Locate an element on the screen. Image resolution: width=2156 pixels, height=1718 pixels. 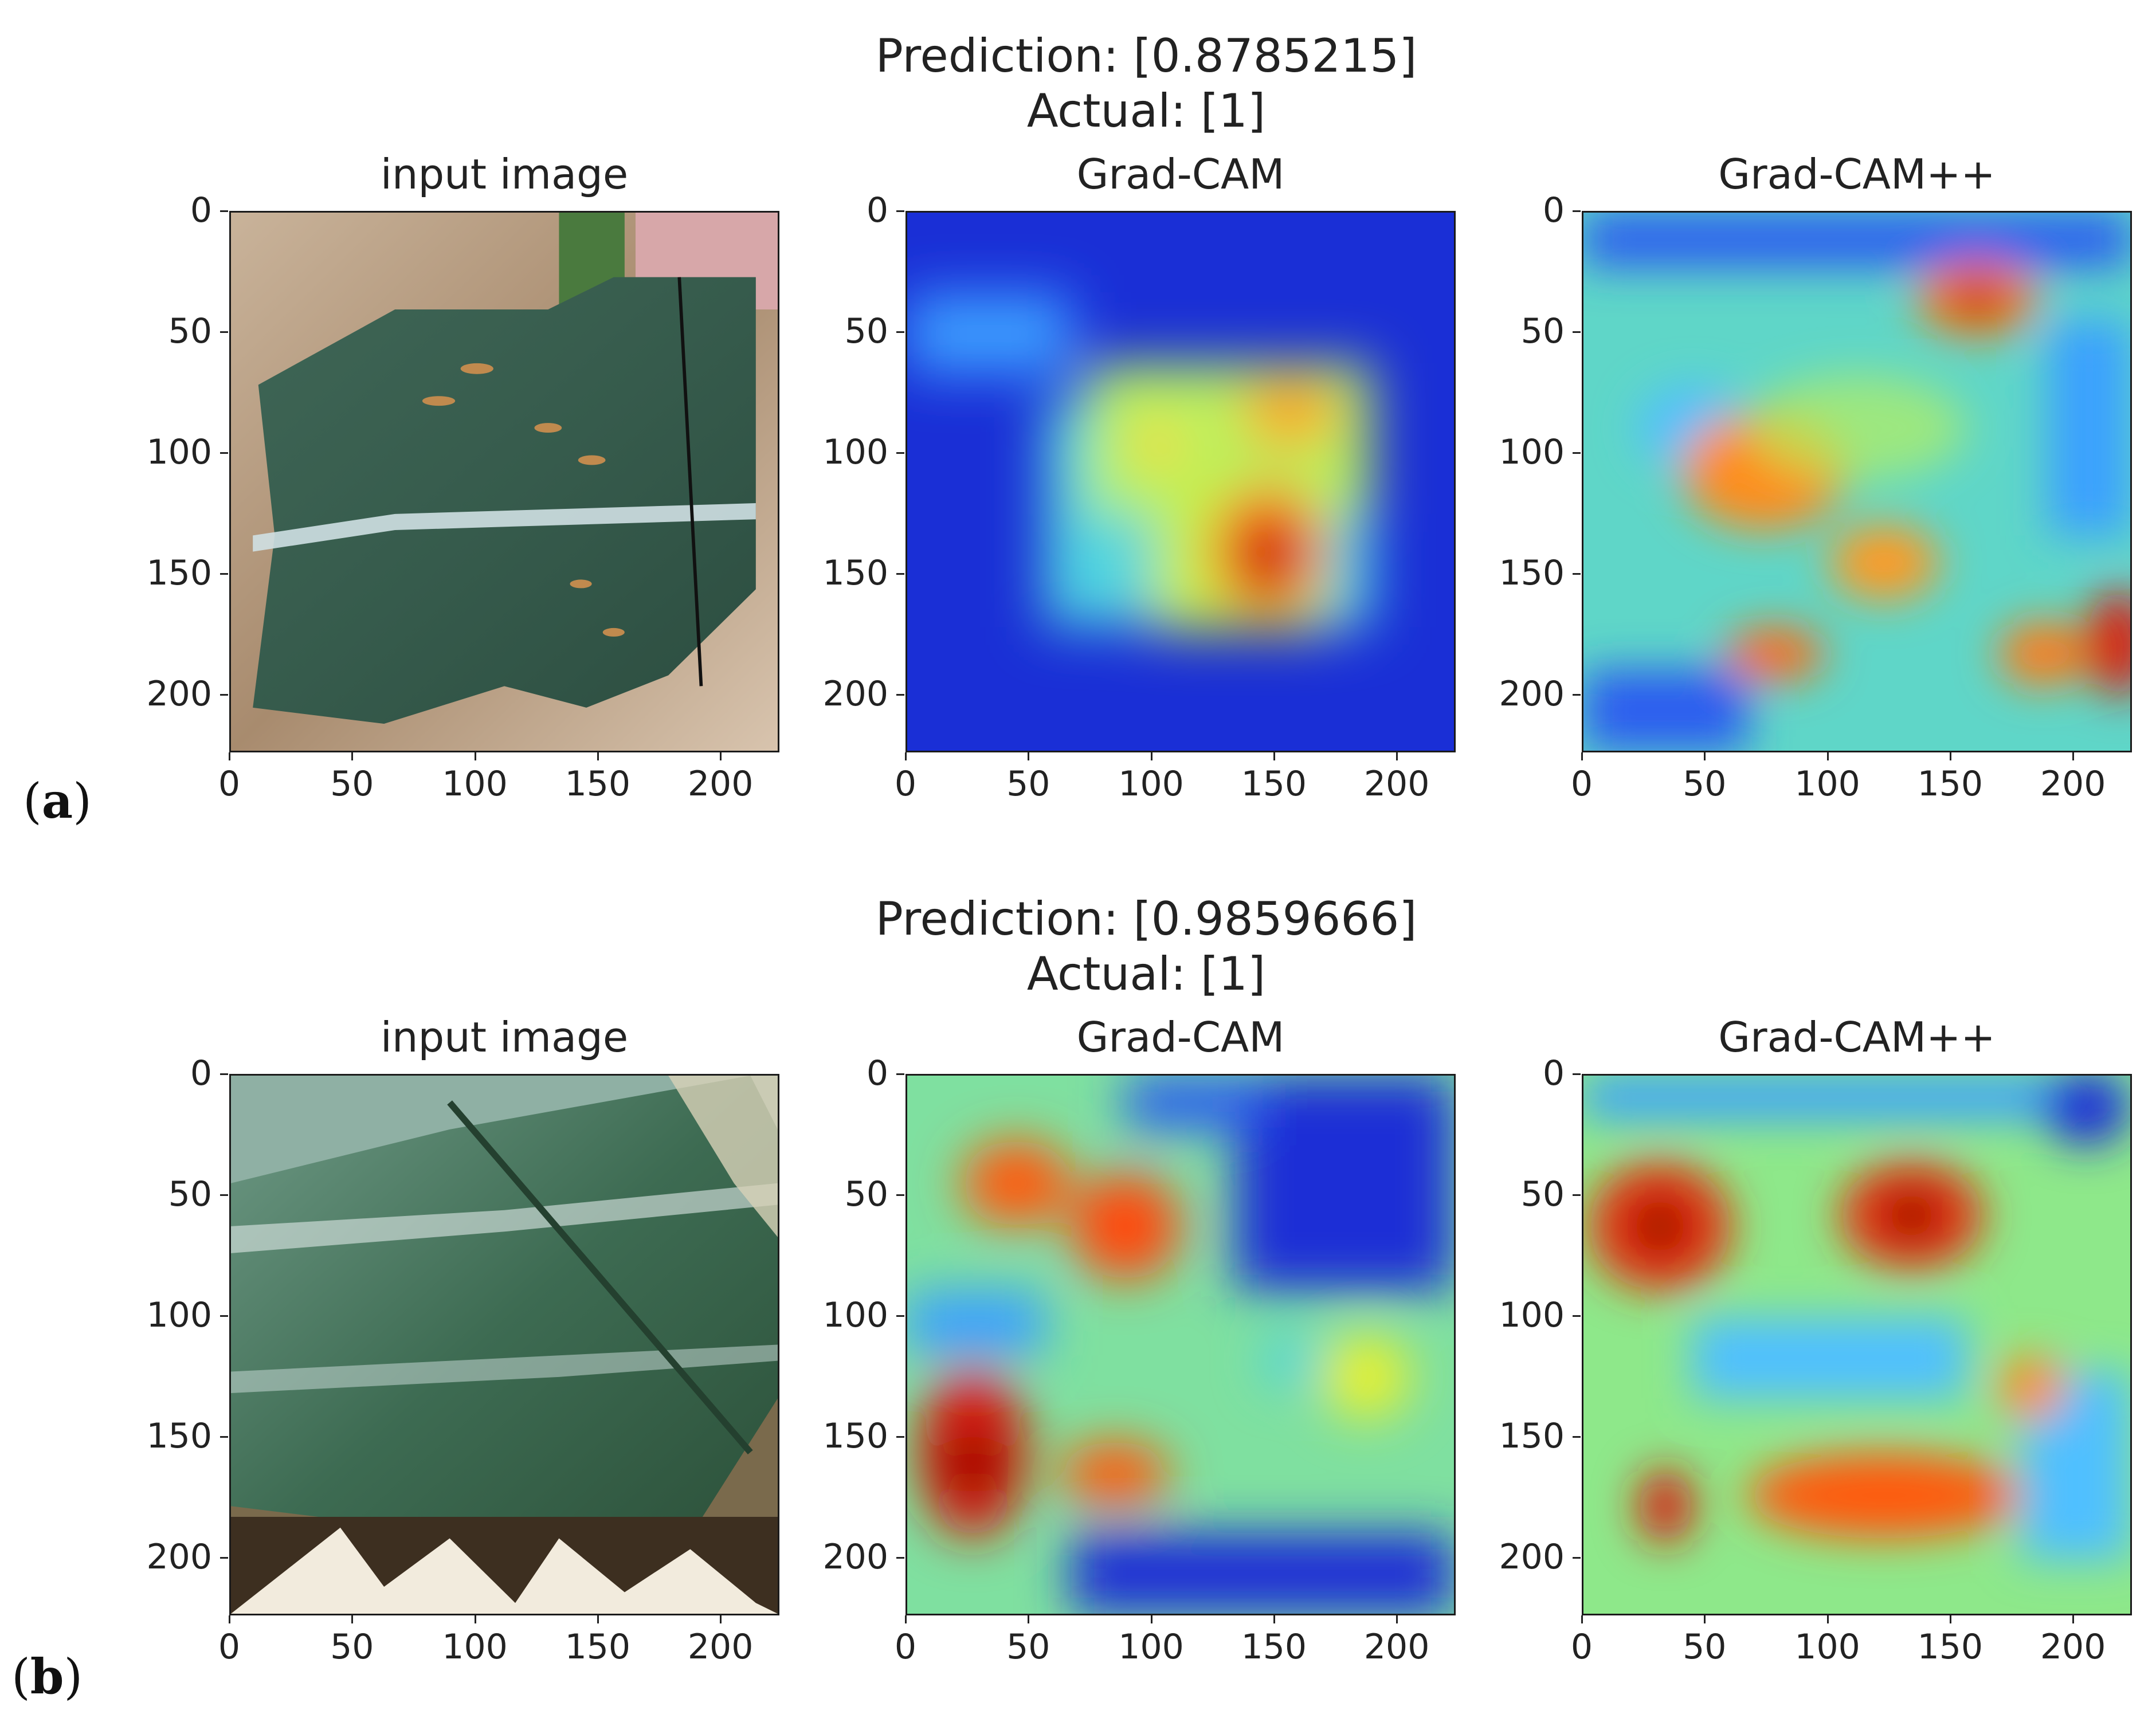
x-tick-label: 200 is located at coordinates (2073, 1647).